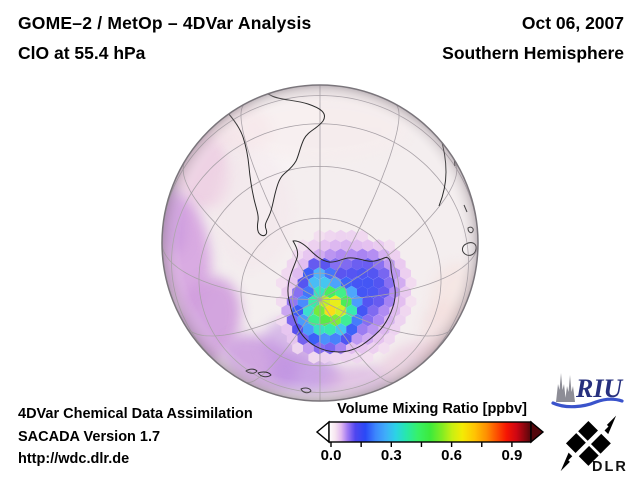  I want to click on colorbar-right-arrow, so click(537, 432).